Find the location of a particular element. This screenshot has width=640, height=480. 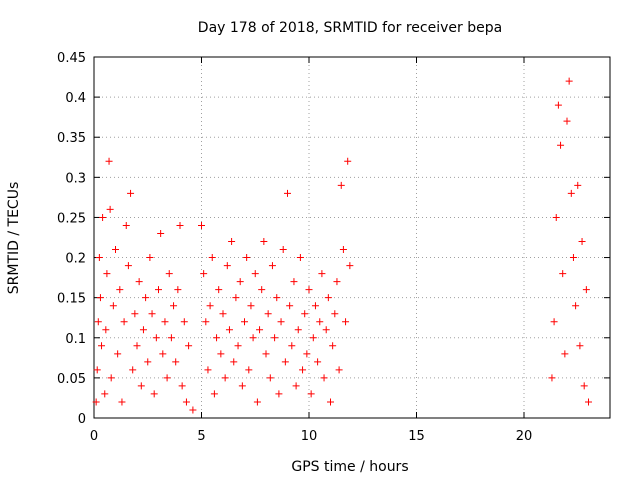

x-tick-label: 15 is located at coordinates (416, 436).